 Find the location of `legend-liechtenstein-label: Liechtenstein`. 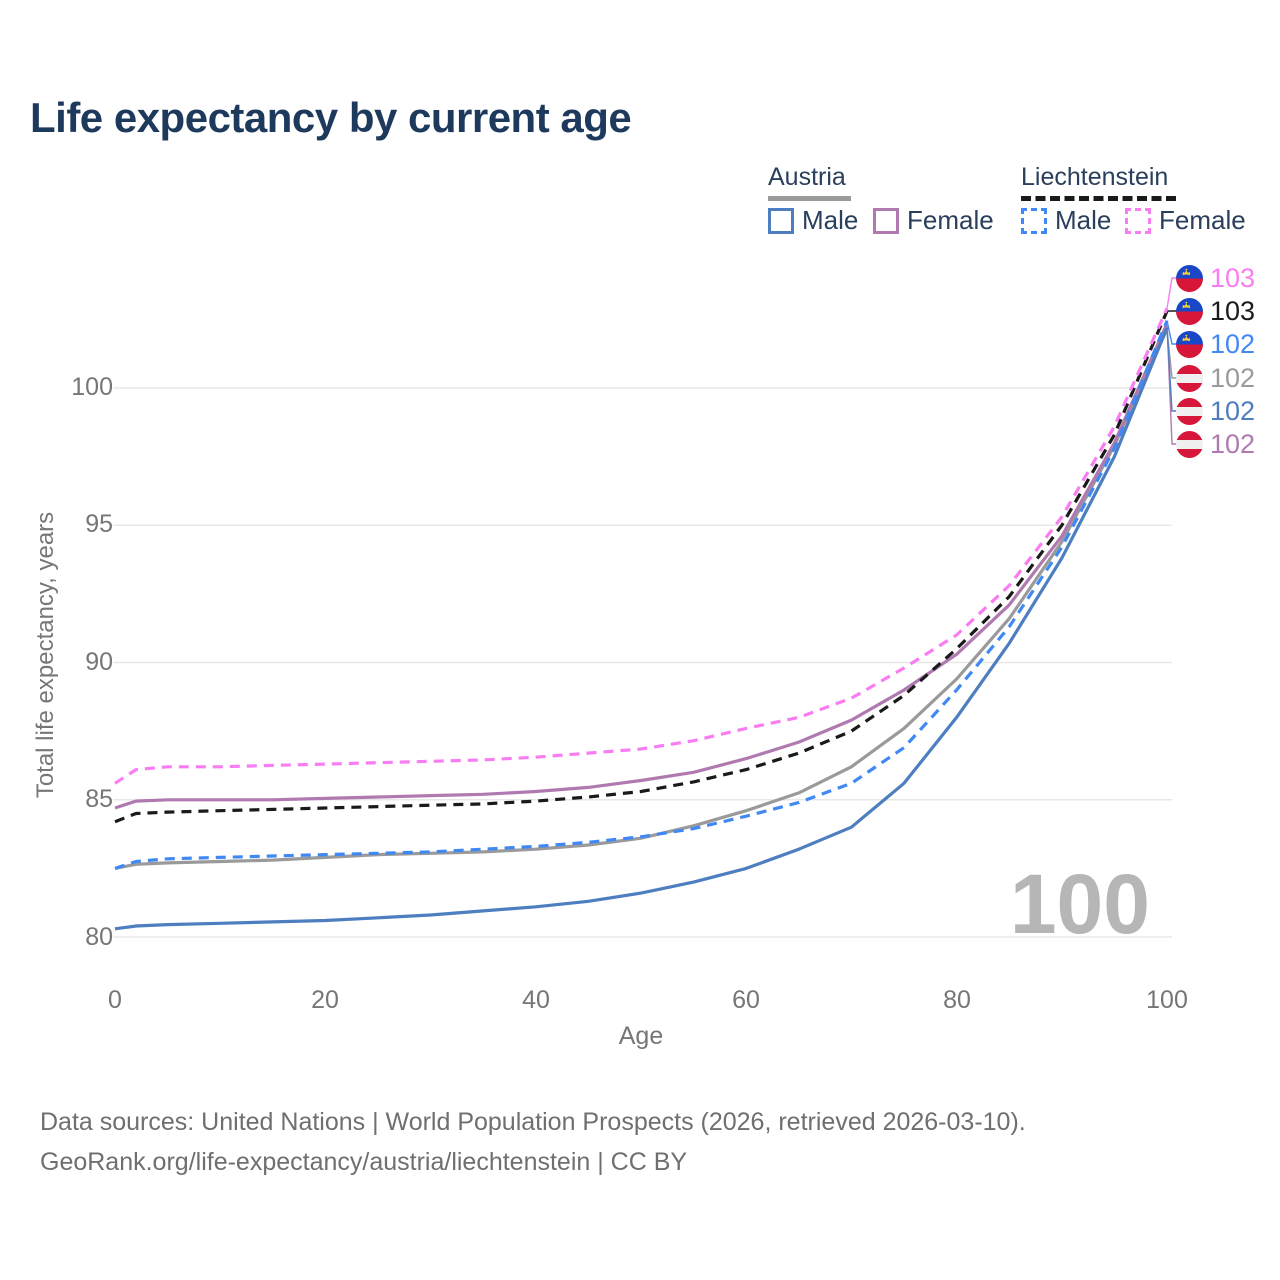

legend-liechtenstein-label: Liechtenstein is located at coordinates (1095, 177).